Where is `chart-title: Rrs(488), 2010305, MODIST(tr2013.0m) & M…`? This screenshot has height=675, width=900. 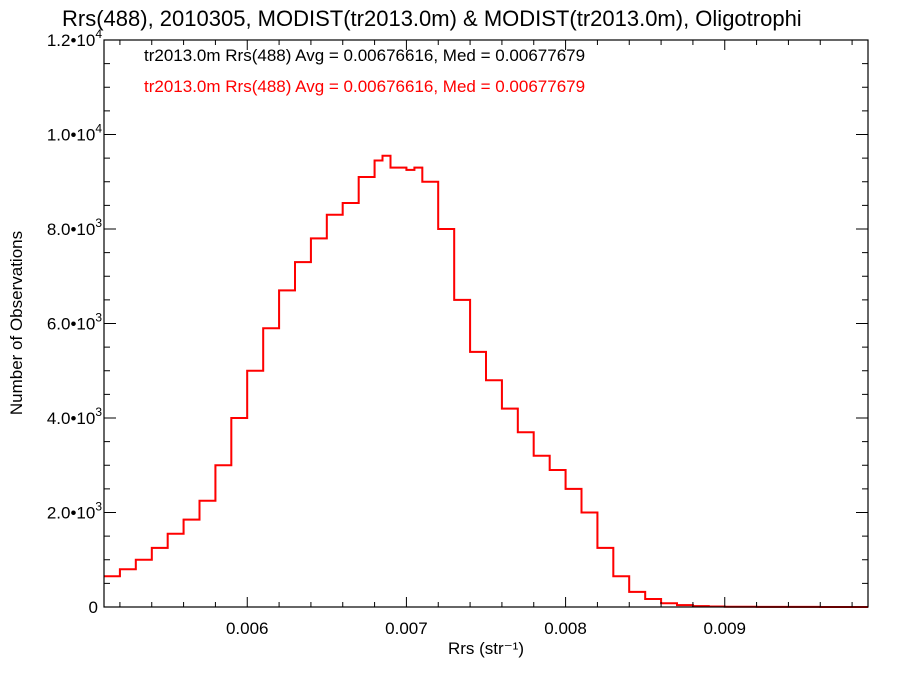 chart-title: Rrs(488), 2010305, MODIST(tr2013.0m) & M… is located at coordinates (432, 18).